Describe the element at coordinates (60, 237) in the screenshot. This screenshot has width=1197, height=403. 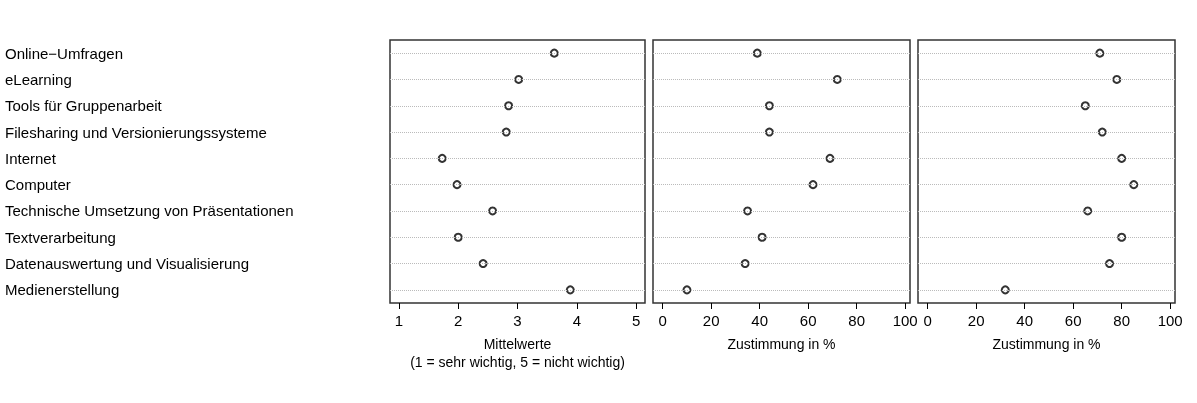
I see `y-tick-label: Textverarbeitung` at that location.